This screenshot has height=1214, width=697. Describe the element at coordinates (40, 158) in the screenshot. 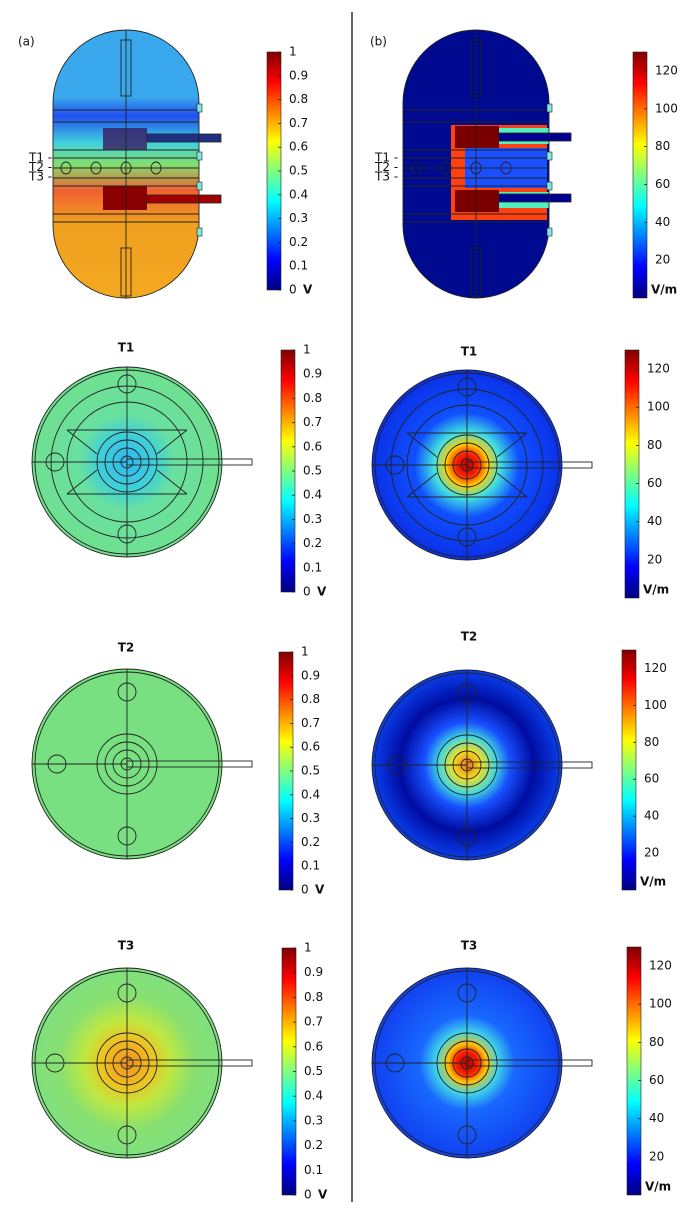

I see `section-marker: T1 -` at that location.